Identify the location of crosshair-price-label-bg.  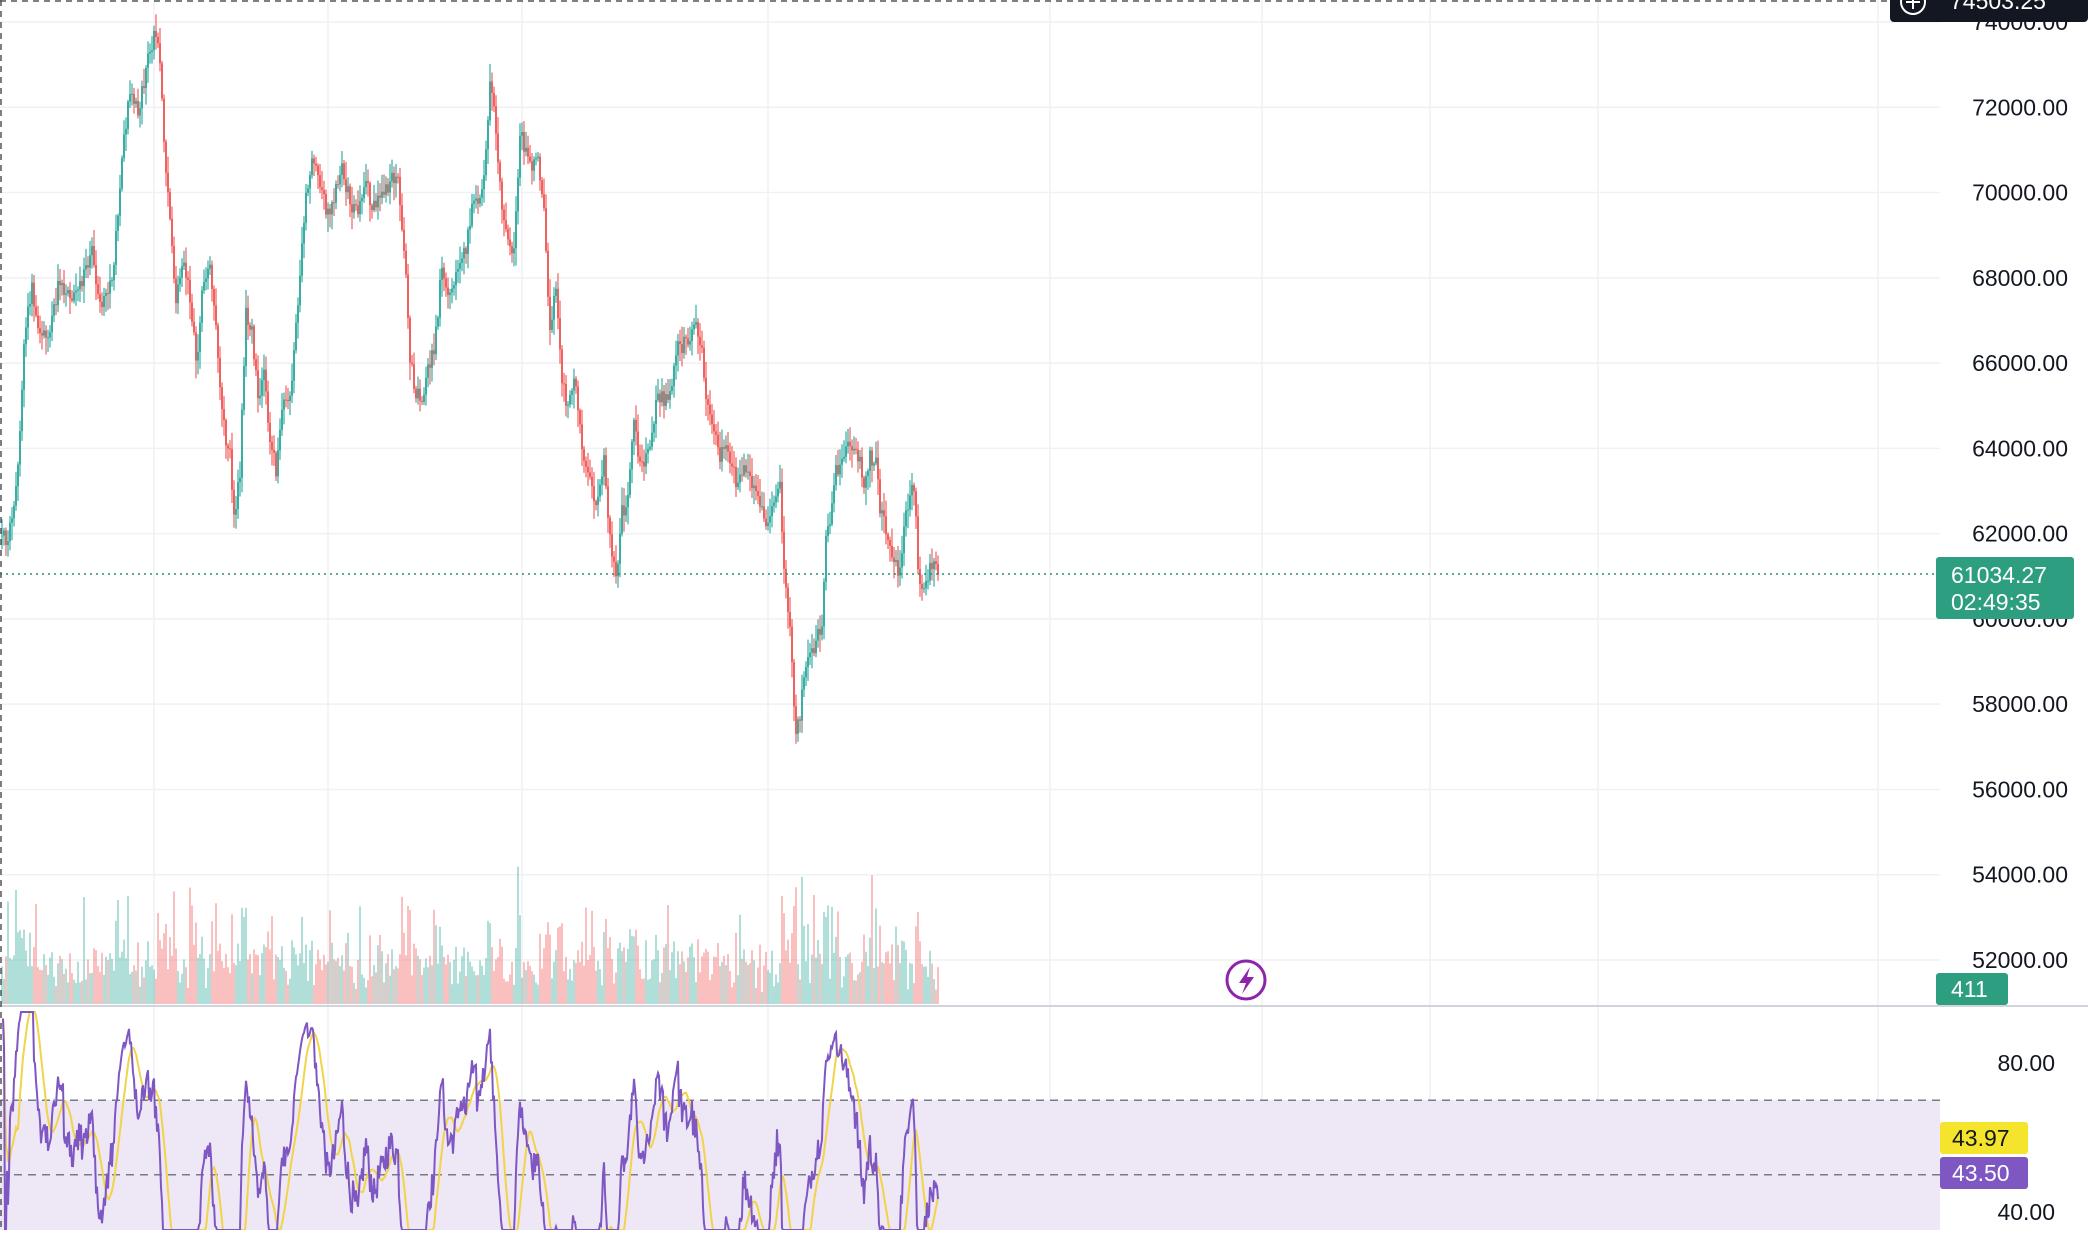
(1989, 11).